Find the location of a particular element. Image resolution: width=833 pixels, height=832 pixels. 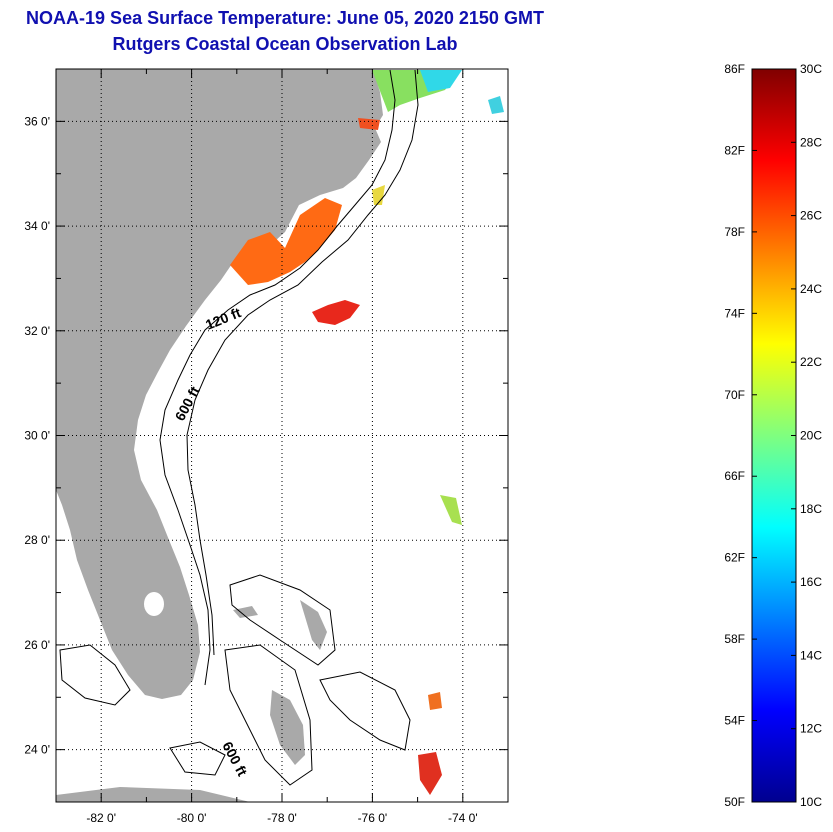

lat-label: 32 0' is located at coordinates (37, 331).